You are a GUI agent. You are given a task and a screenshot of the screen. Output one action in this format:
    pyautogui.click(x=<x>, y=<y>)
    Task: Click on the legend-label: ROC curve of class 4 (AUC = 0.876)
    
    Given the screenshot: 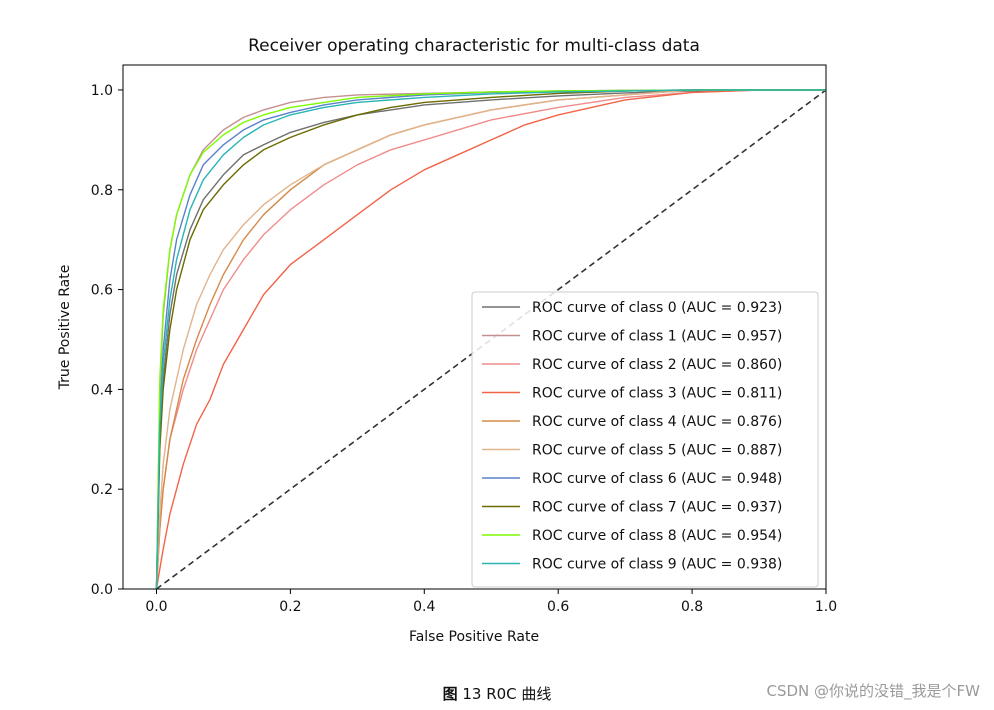 What is the action you would take?
    pyautogui.click(x=657, y=422)
    